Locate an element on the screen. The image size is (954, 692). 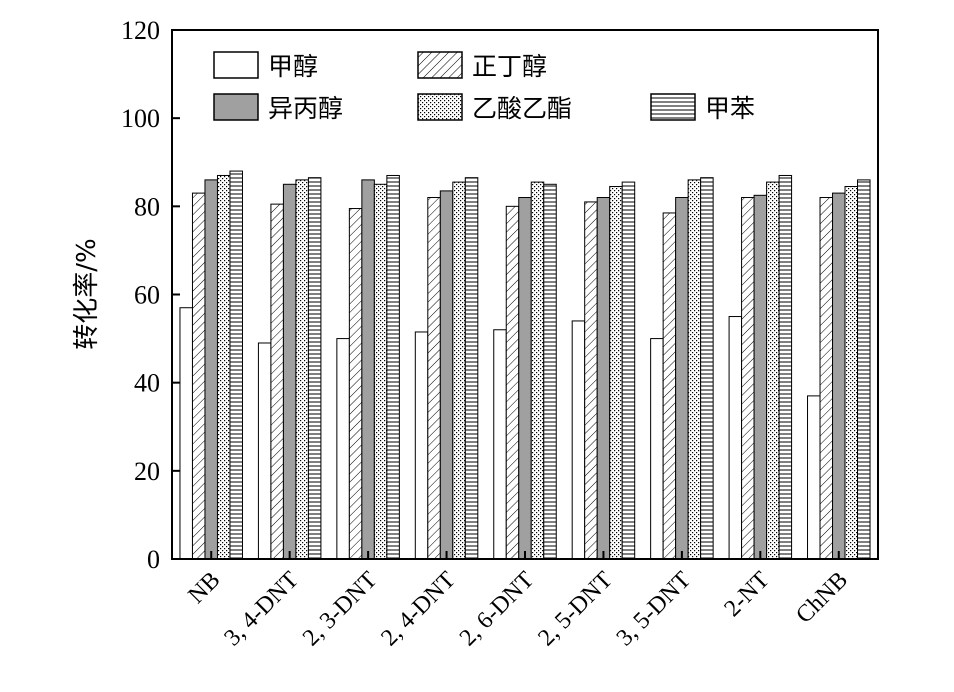
legend-label: 异丙醇 is located at coordinates (305, 108).